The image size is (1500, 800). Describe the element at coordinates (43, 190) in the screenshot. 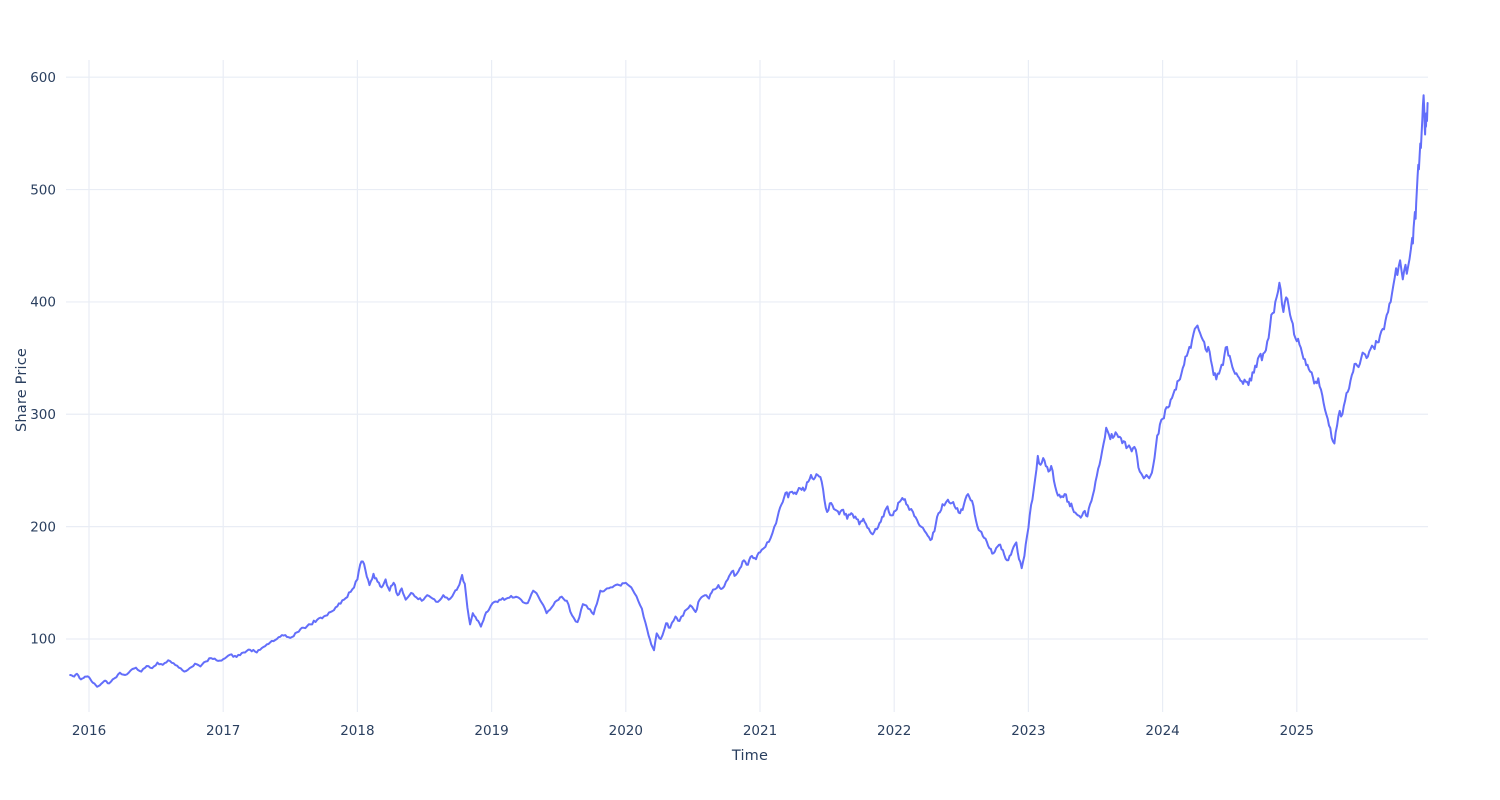

I see `y-tick-label: 500` at that location.